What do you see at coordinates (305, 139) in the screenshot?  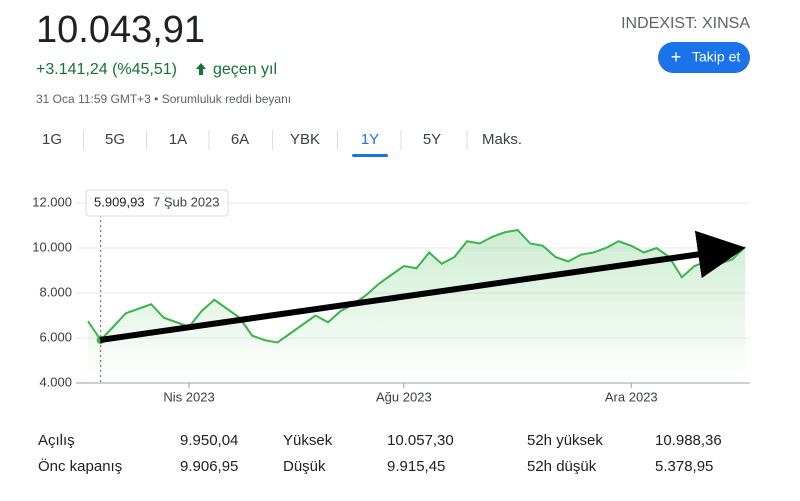 I see `range-tab: YBK` at bounding box center [305, 139].